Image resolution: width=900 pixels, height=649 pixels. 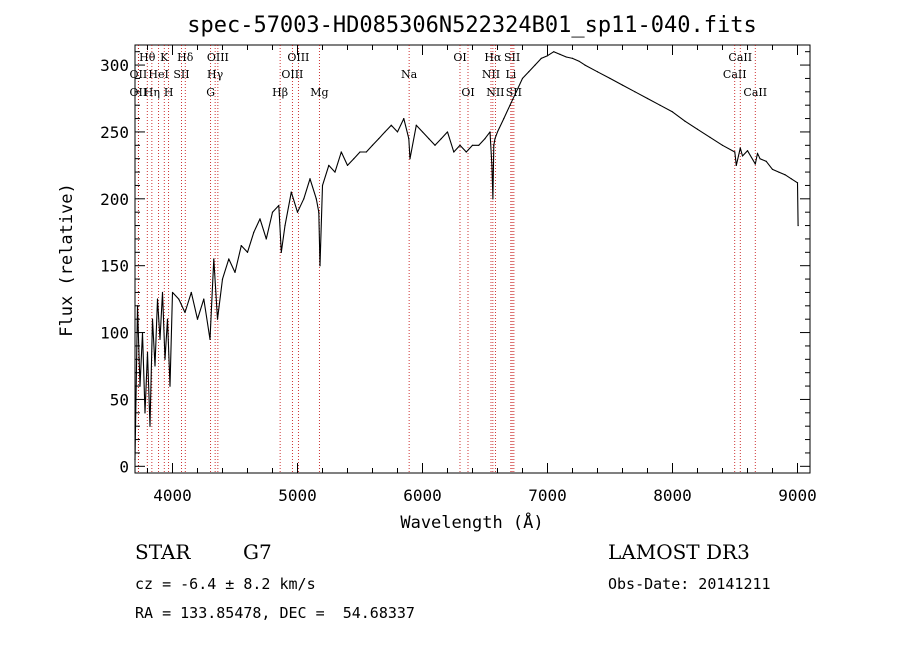 I want to click on y-tick-label: 50, so click(x=119, y=399).